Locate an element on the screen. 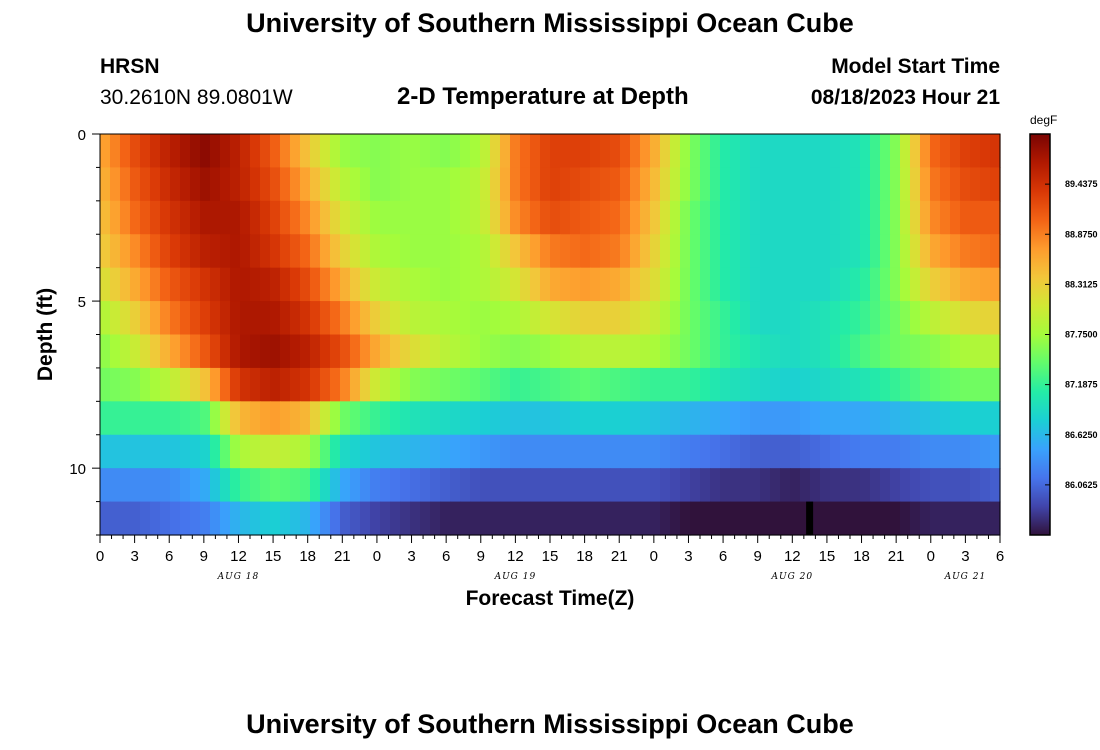 The height and width of the screenshot is (750, 1100). y-tick-label: 10 is located at coordinates (77, 469).